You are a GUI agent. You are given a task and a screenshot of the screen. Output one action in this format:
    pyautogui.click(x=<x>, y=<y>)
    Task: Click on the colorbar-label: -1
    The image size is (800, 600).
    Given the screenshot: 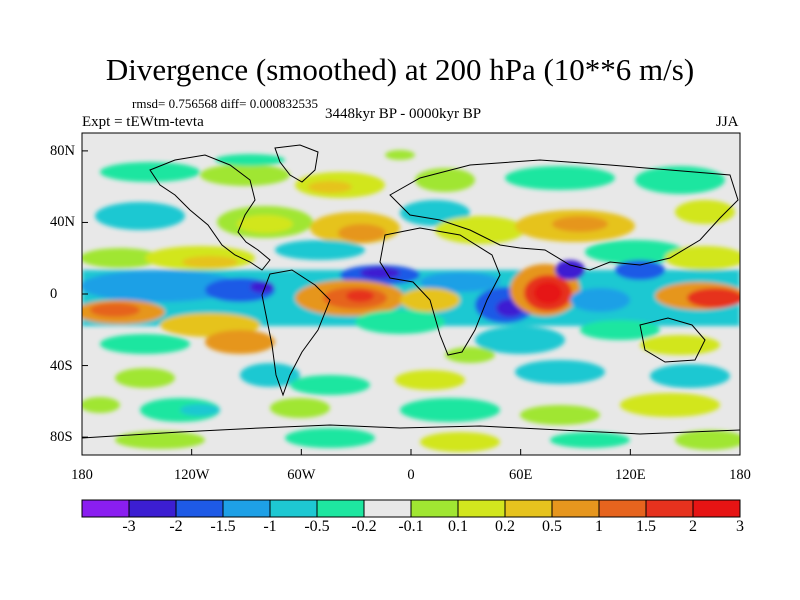 What is the action you would take?
    pyautogui.click(x=270, y=526)
    